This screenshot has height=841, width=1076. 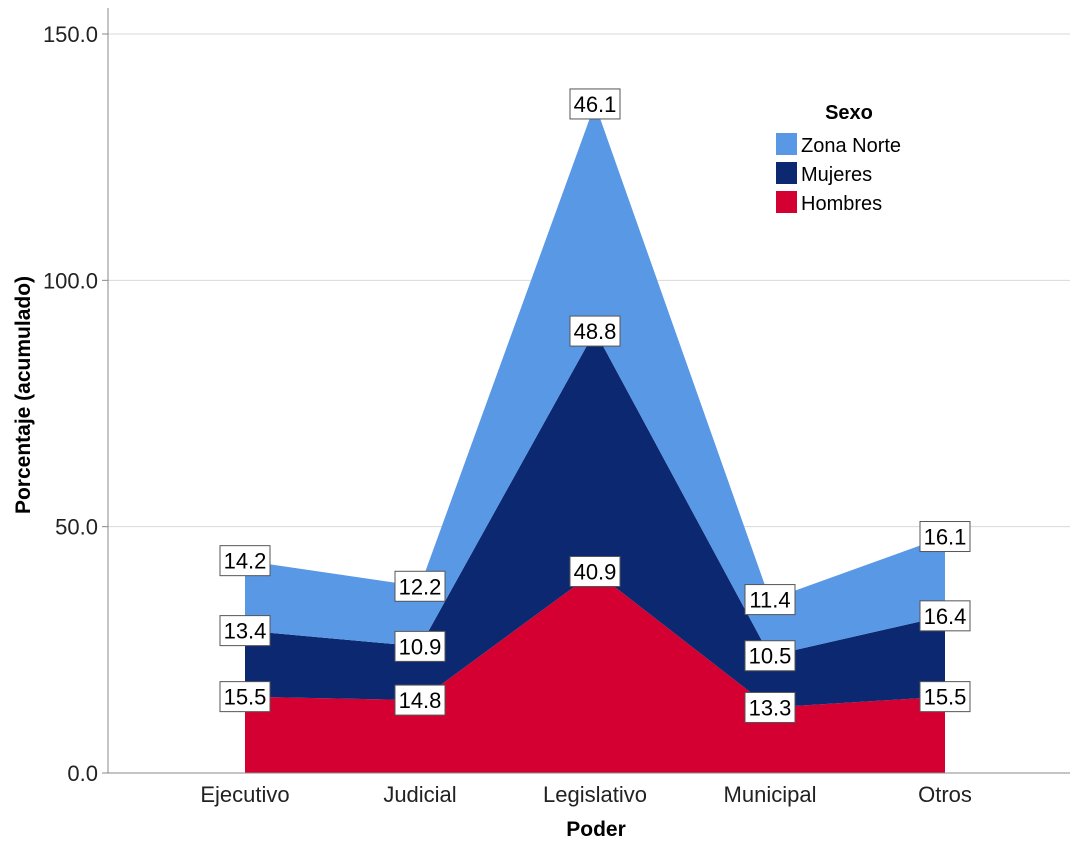 I want to click on data-label-text: 12.2, so click(x=420, y=586).